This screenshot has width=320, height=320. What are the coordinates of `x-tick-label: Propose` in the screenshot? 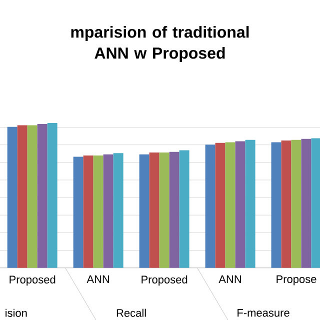 It's located at (296, 280).